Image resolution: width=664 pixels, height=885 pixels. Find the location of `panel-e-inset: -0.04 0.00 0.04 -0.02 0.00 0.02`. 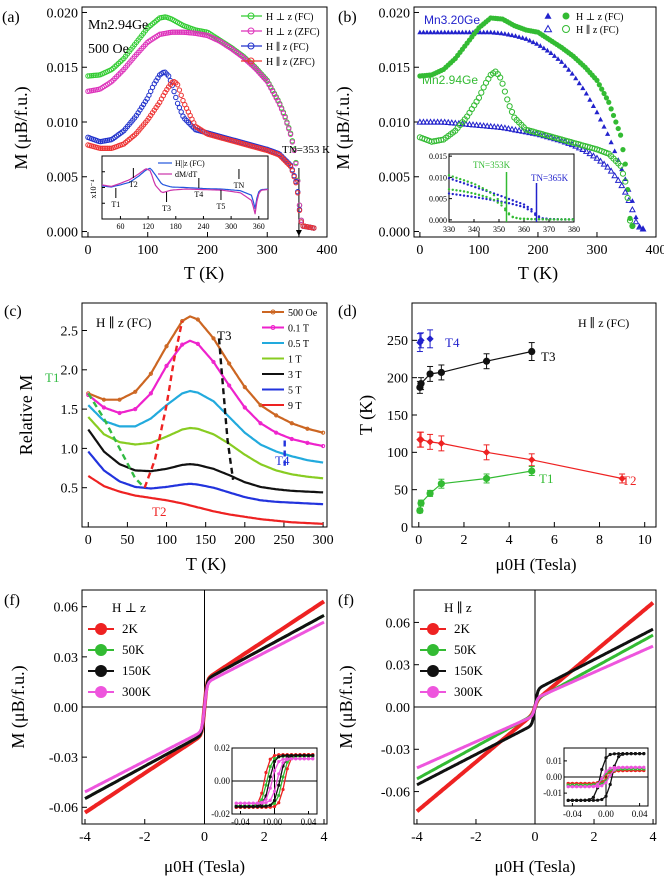

panel-e-inset: -0.04 0.00 0.04 -0.02 0.00 0.02 is located at coordinates (264, 785).